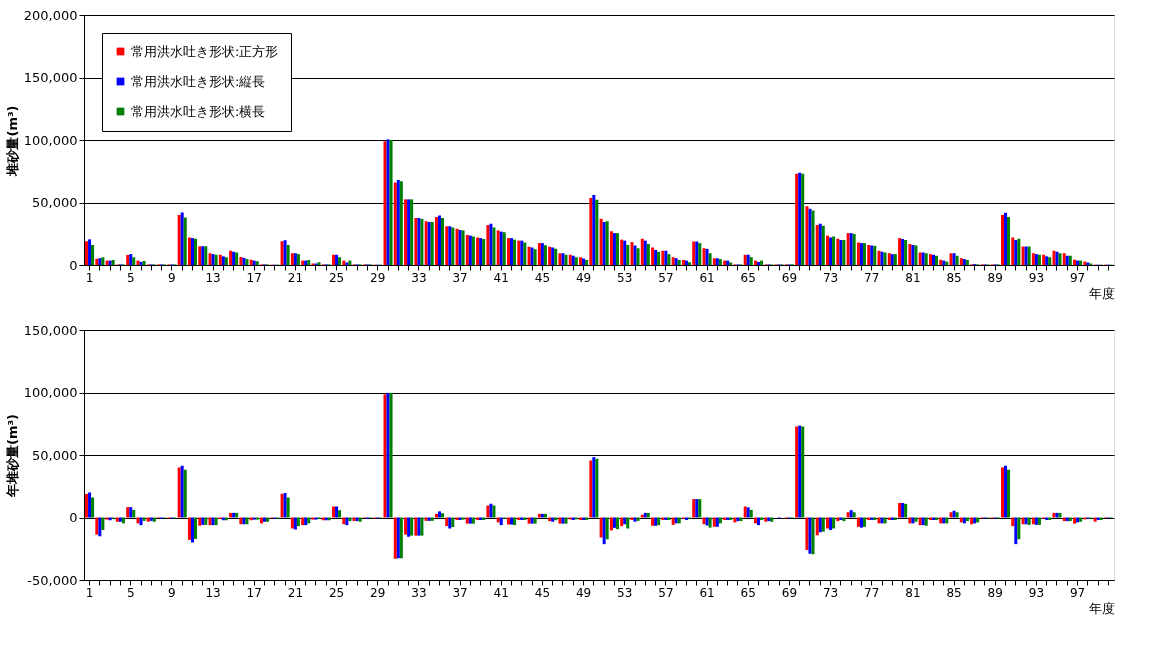 The height and width of the screenshot is (671, 1175). I want to click on legend-label: 常用洪水吐き形状:横長, so click(198, 111).